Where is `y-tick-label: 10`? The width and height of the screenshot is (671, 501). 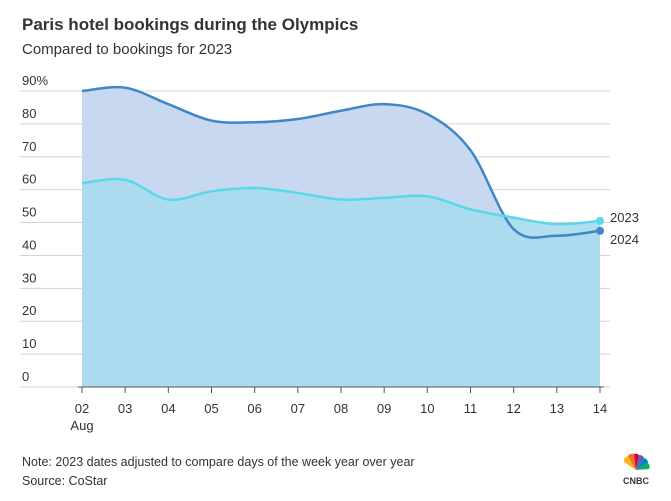
y-tick-label: 10 is located at coordinates (29, 343).